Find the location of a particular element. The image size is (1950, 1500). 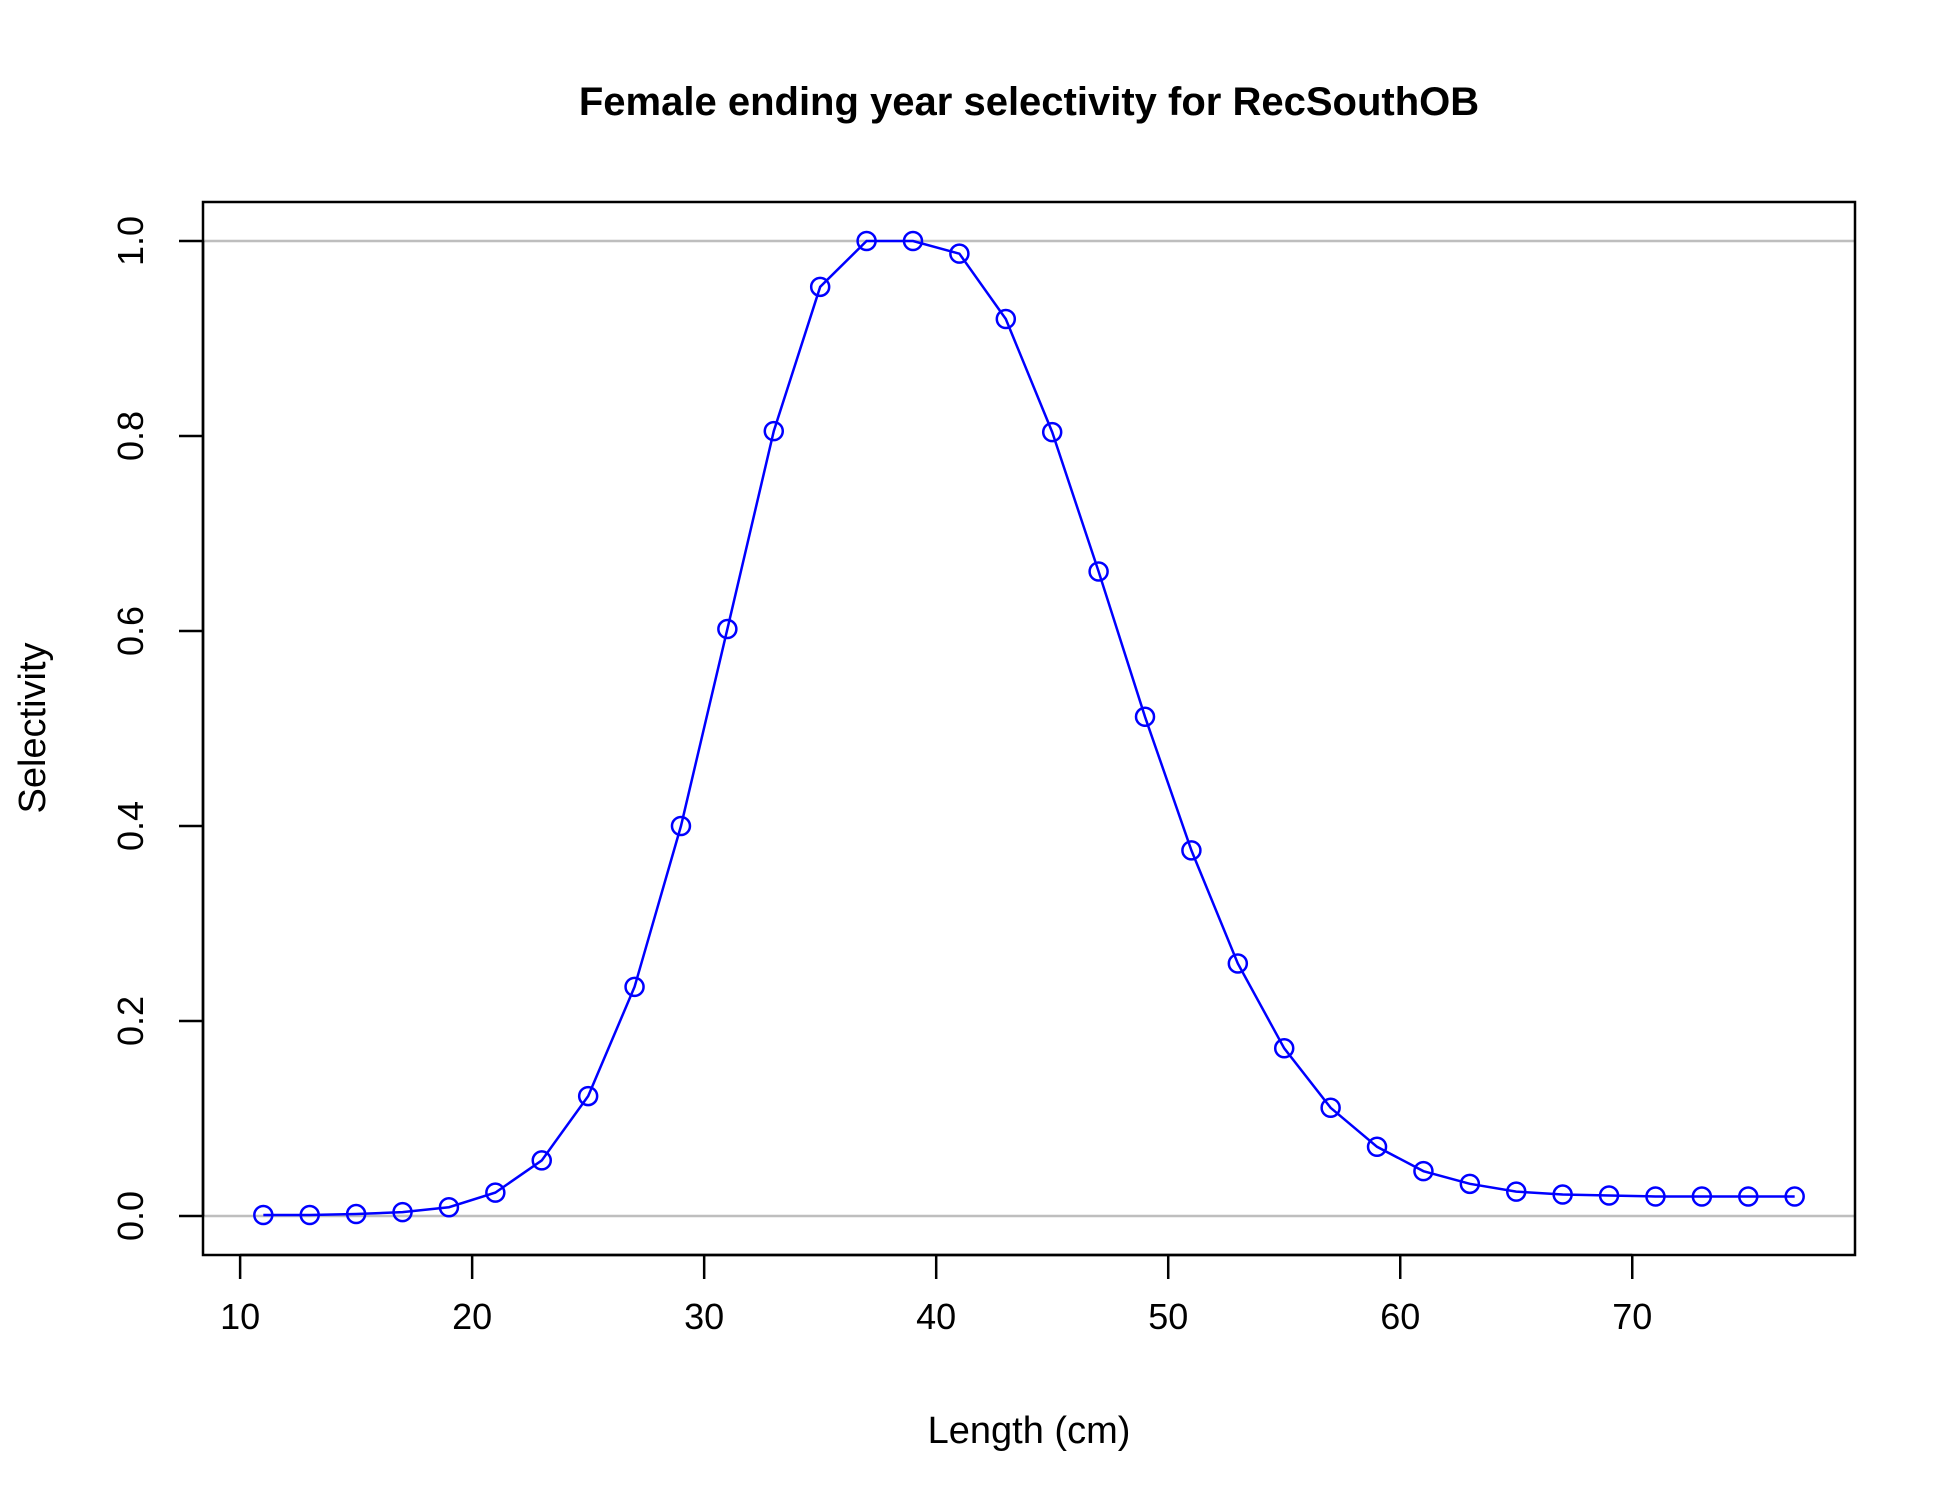

x-axis-label: Length (cm) is located at coordinates (1029, 1431).